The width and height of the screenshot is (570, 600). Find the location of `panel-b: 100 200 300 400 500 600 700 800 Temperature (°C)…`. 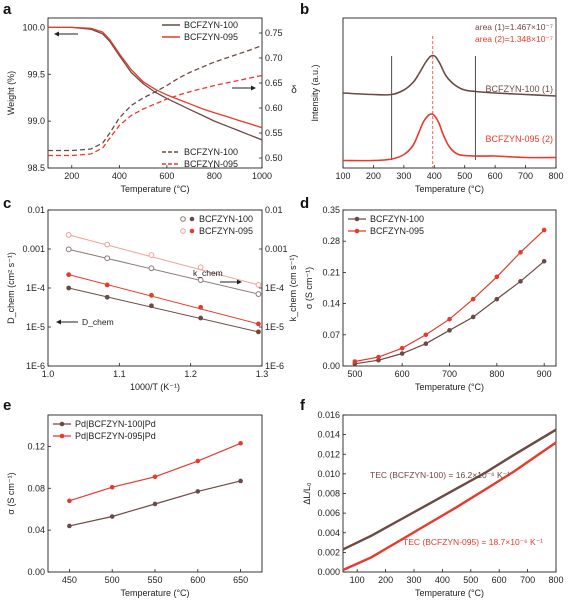

panel-b: 100 200 300 400 500 600 700 800 Temperature (°C)… is located at coordinates (437, 105).